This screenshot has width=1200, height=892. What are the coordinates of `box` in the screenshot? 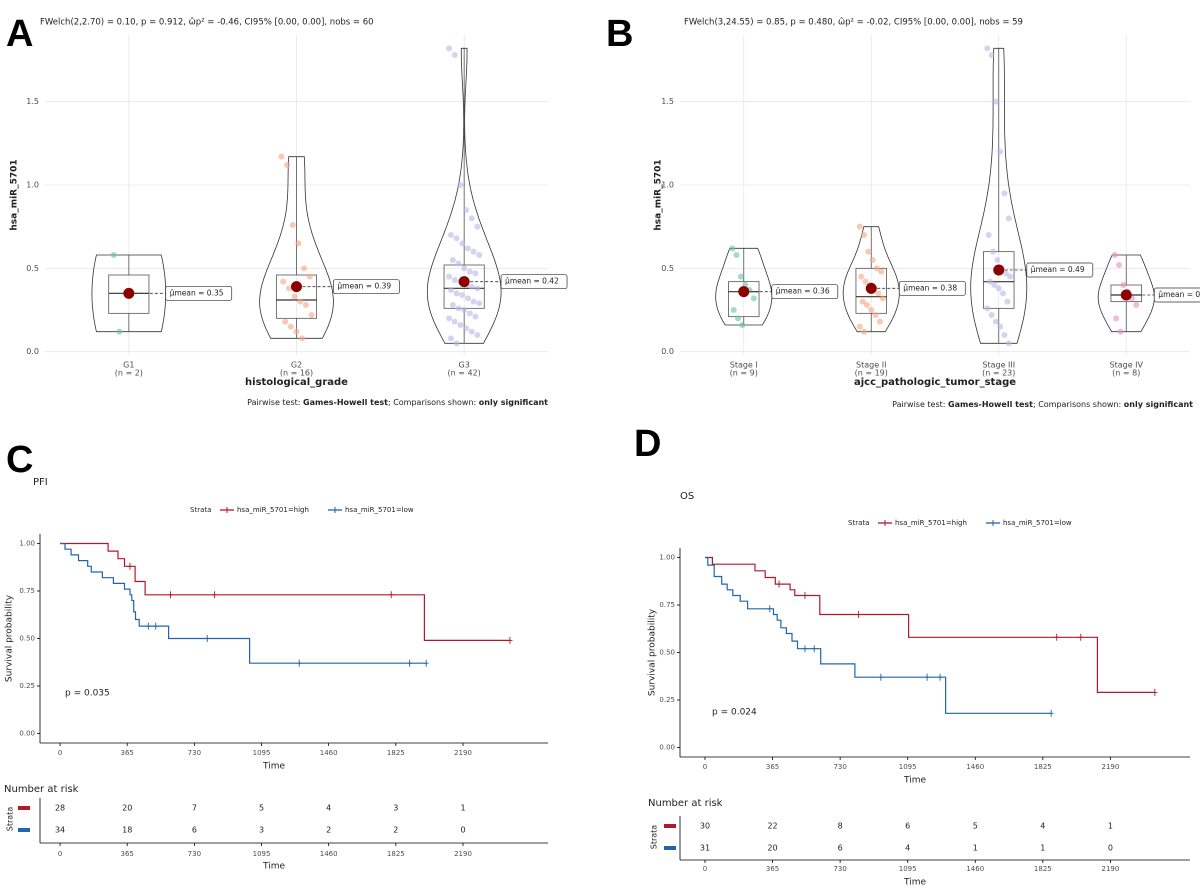 It's located at (871, 290).